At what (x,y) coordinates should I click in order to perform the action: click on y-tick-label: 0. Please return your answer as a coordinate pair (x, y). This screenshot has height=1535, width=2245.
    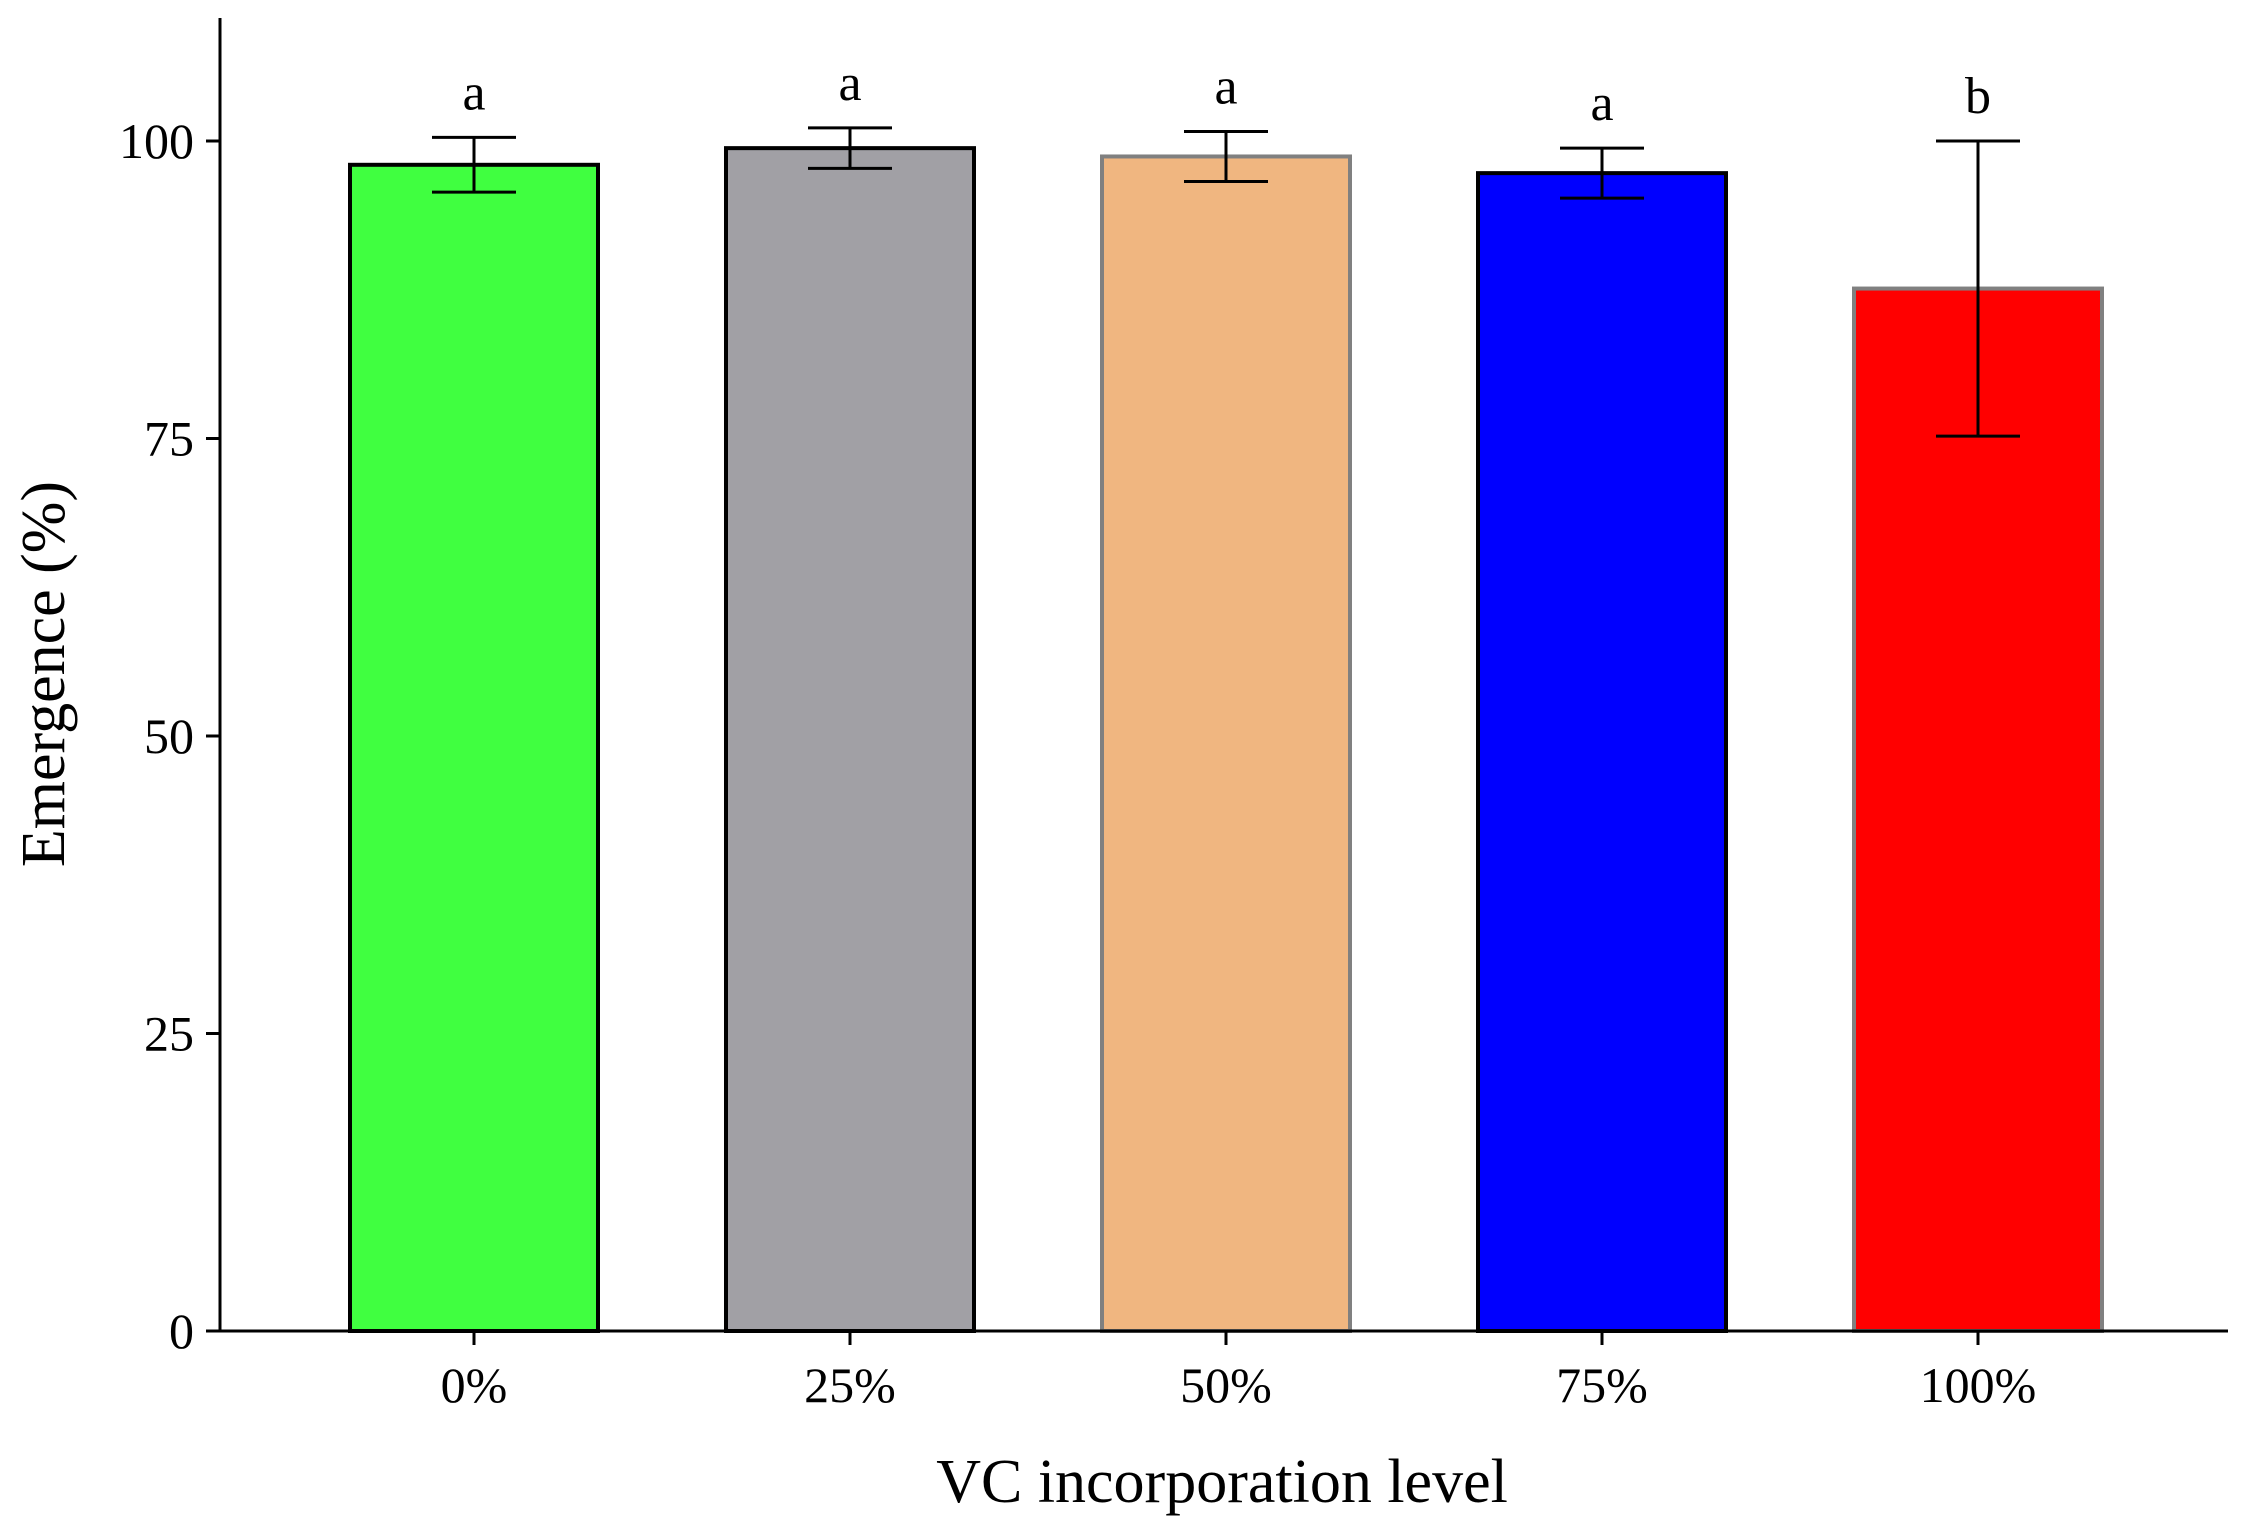
    Looking at the image, I should click on (181, 1331).